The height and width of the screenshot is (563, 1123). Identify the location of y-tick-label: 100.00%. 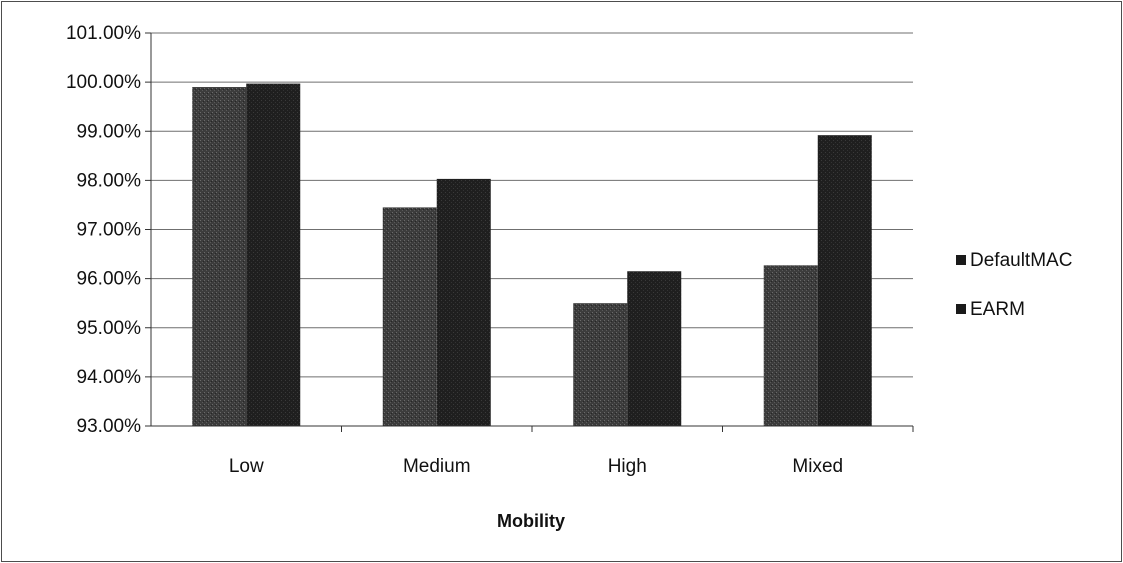
(103, 82).